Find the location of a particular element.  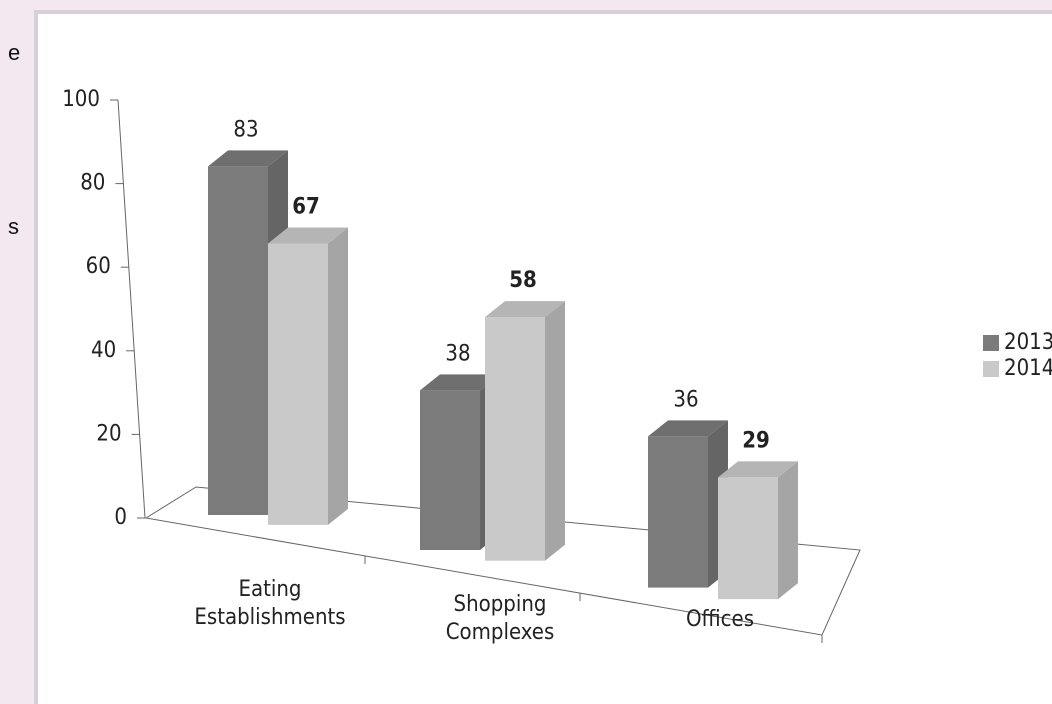

legend-label: 2014 is located at coordinates (1028, 368).